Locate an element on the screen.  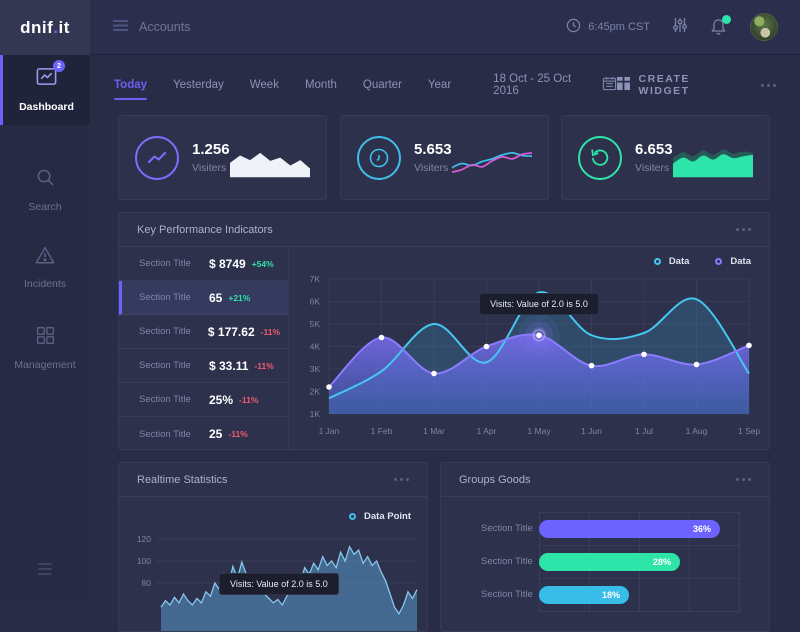
kpi-row: Section Title $ 33.11 -11% is located at coordinates (203, 366).